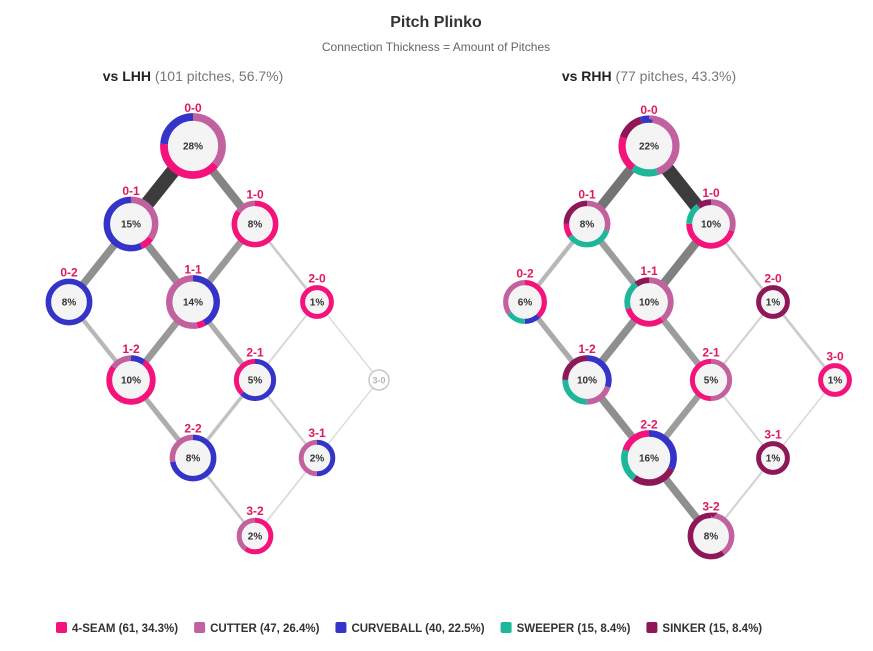  I want to click on legend-item-sweeper: SWEEPER (15, 8.4%), so click(565, 628).